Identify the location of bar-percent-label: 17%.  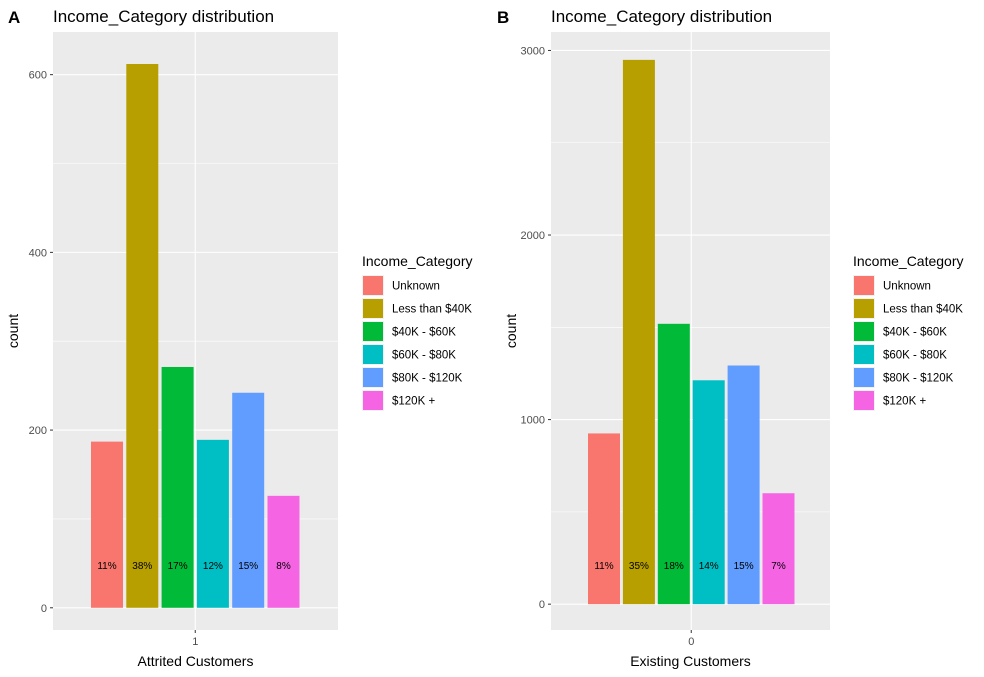
(178, 566).